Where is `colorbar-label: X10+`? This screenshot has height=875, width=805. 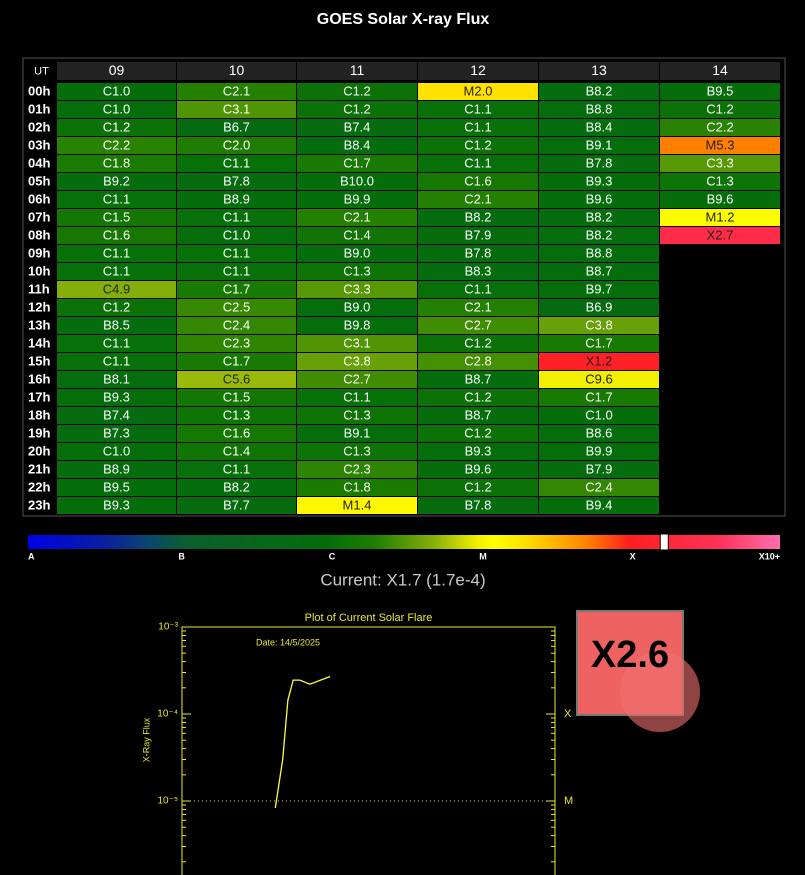 colorbar-label: X10+ is located at coordinates (769, 556).